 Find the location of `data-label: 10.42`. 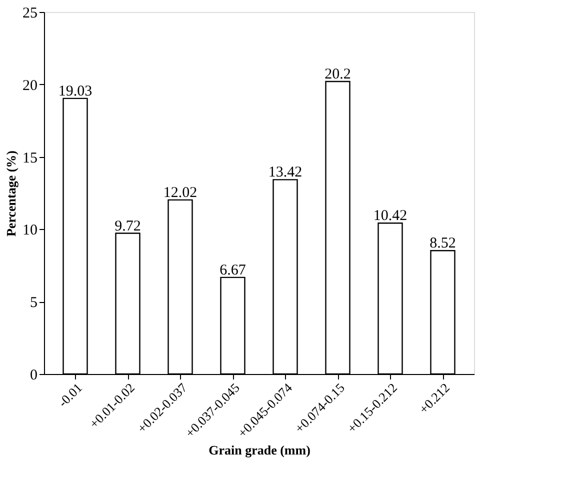

data-label: 10.42 is located at coordinates (390, 216).